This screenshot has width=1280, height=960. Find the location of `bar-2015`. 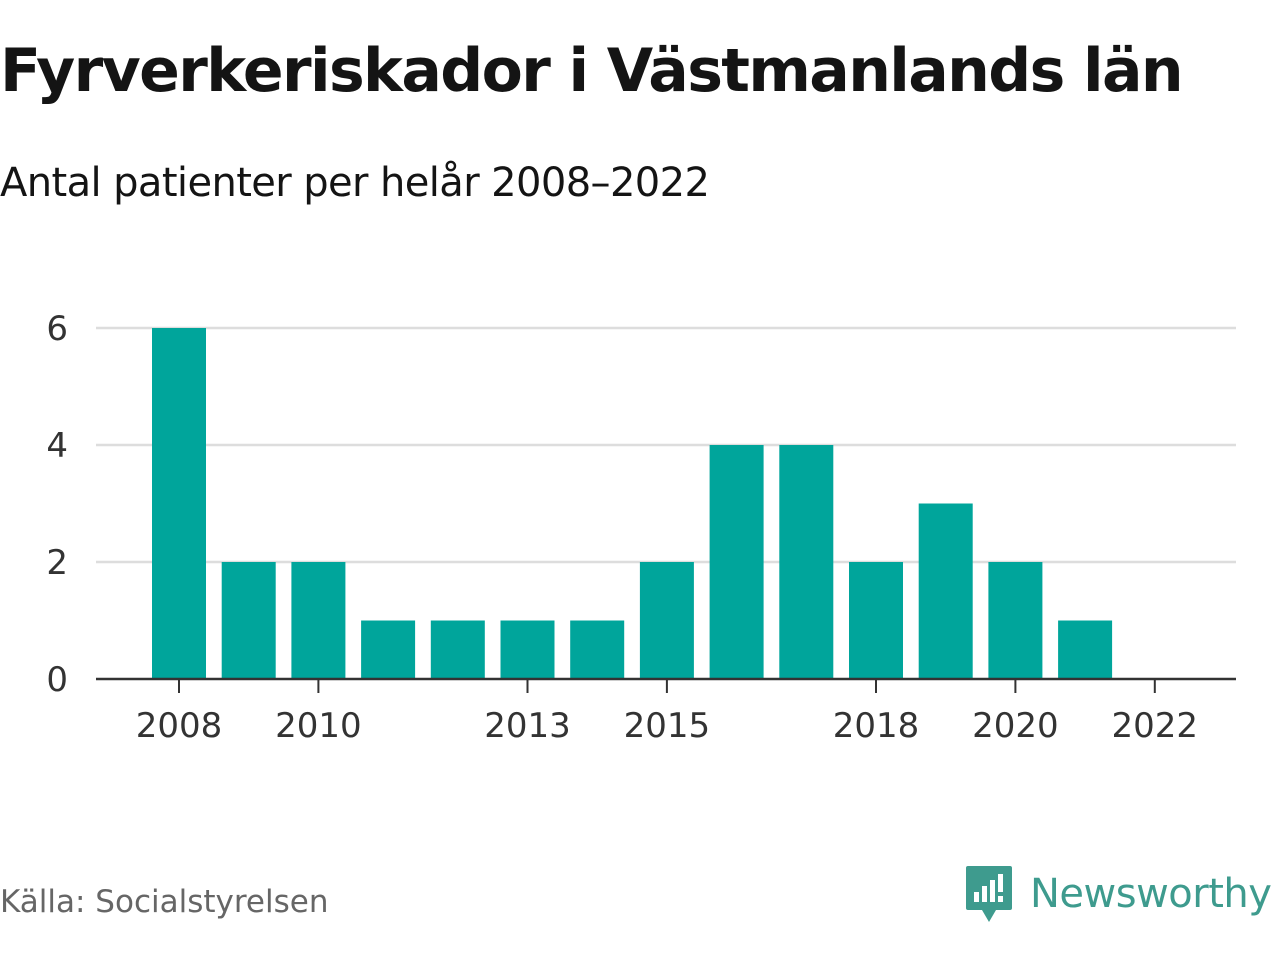

bar-2015 is located at coordinates (666, 620).